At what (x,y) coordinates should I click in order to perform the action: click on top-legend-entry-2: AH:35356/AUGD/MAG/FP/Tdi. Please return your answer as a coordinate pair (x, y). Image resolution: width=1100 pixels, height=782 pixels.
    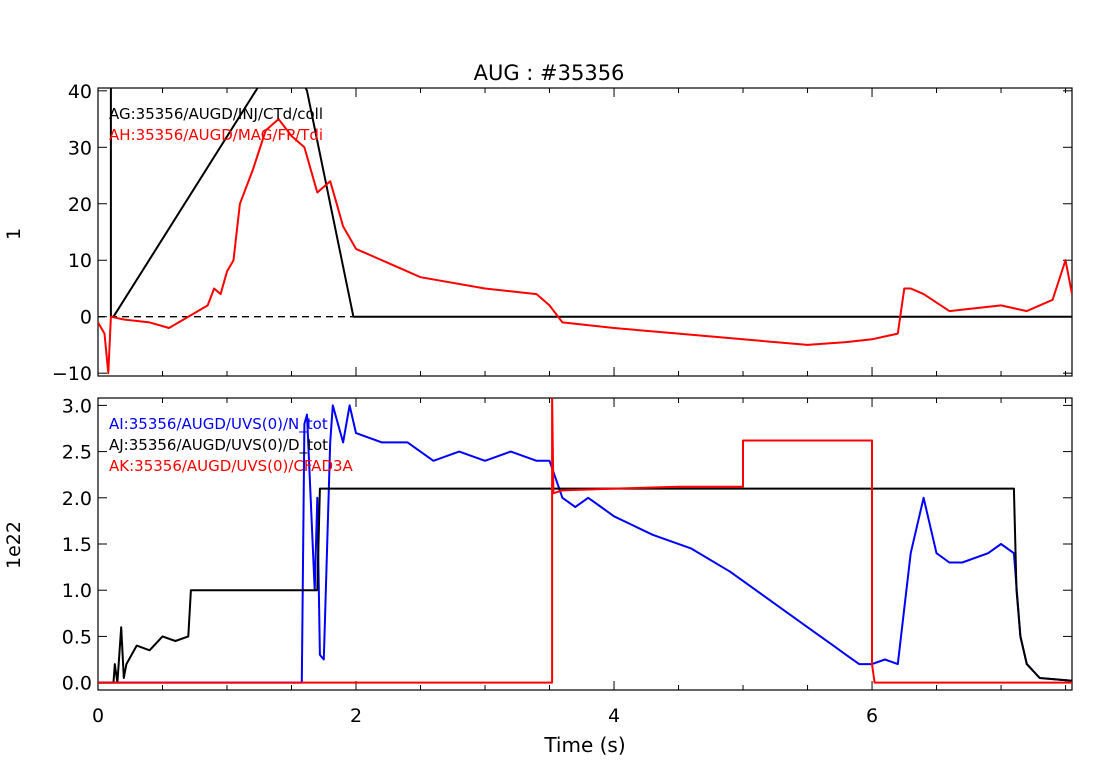
    Looking at the image, I should click on (216, 135).